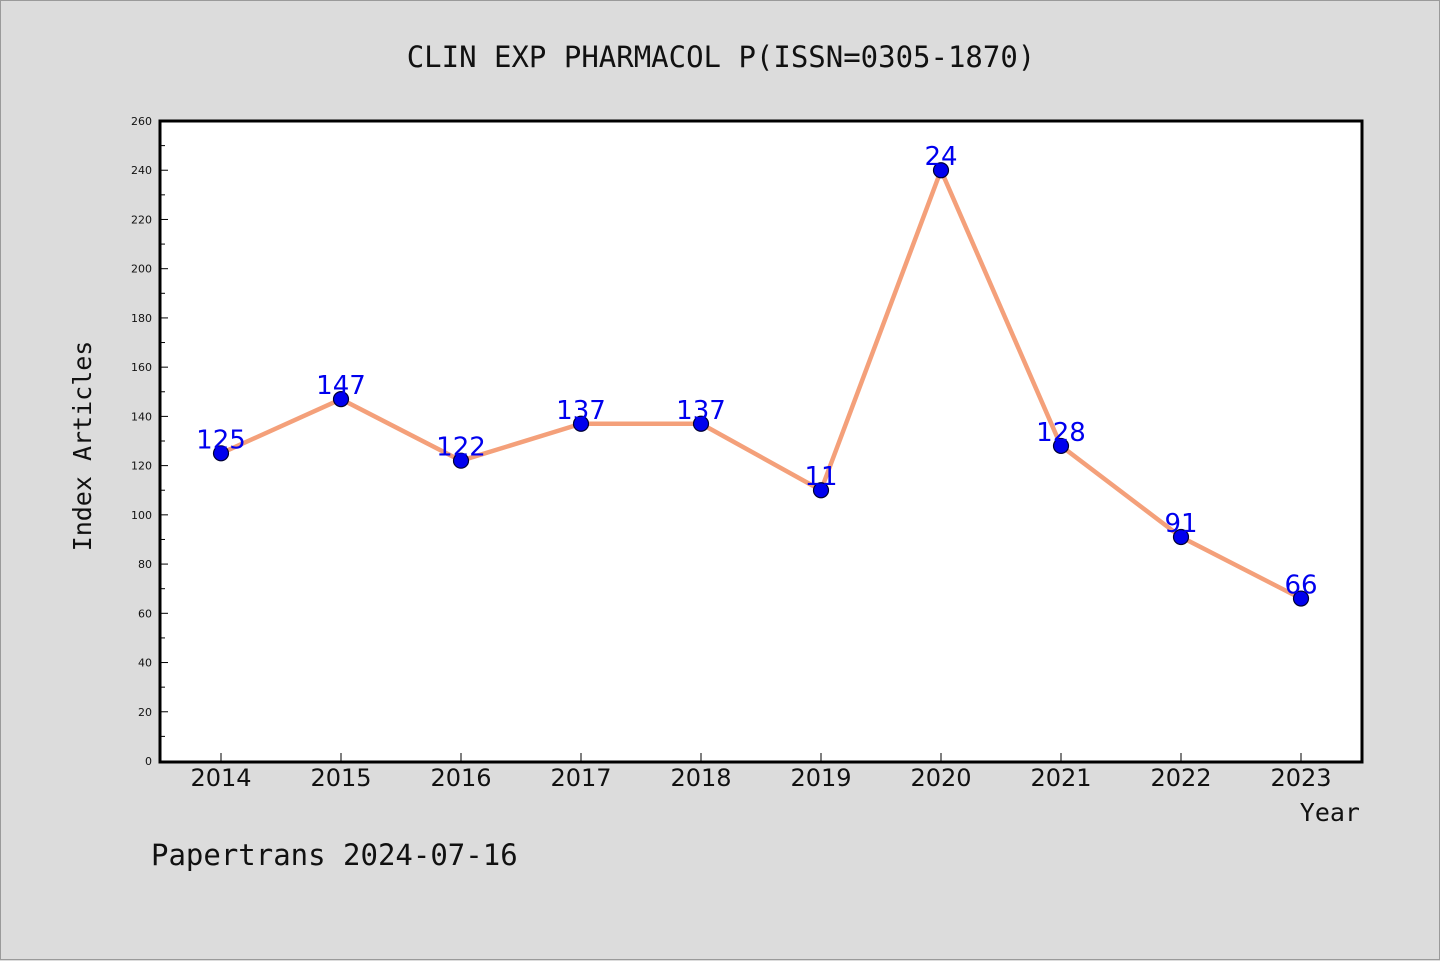 This screenshot has width=1440, height=961. What do you see at coordinates (141, 416) in the screenshot?
I see `y-tick-label: 140` at bounding box center [141, 416].